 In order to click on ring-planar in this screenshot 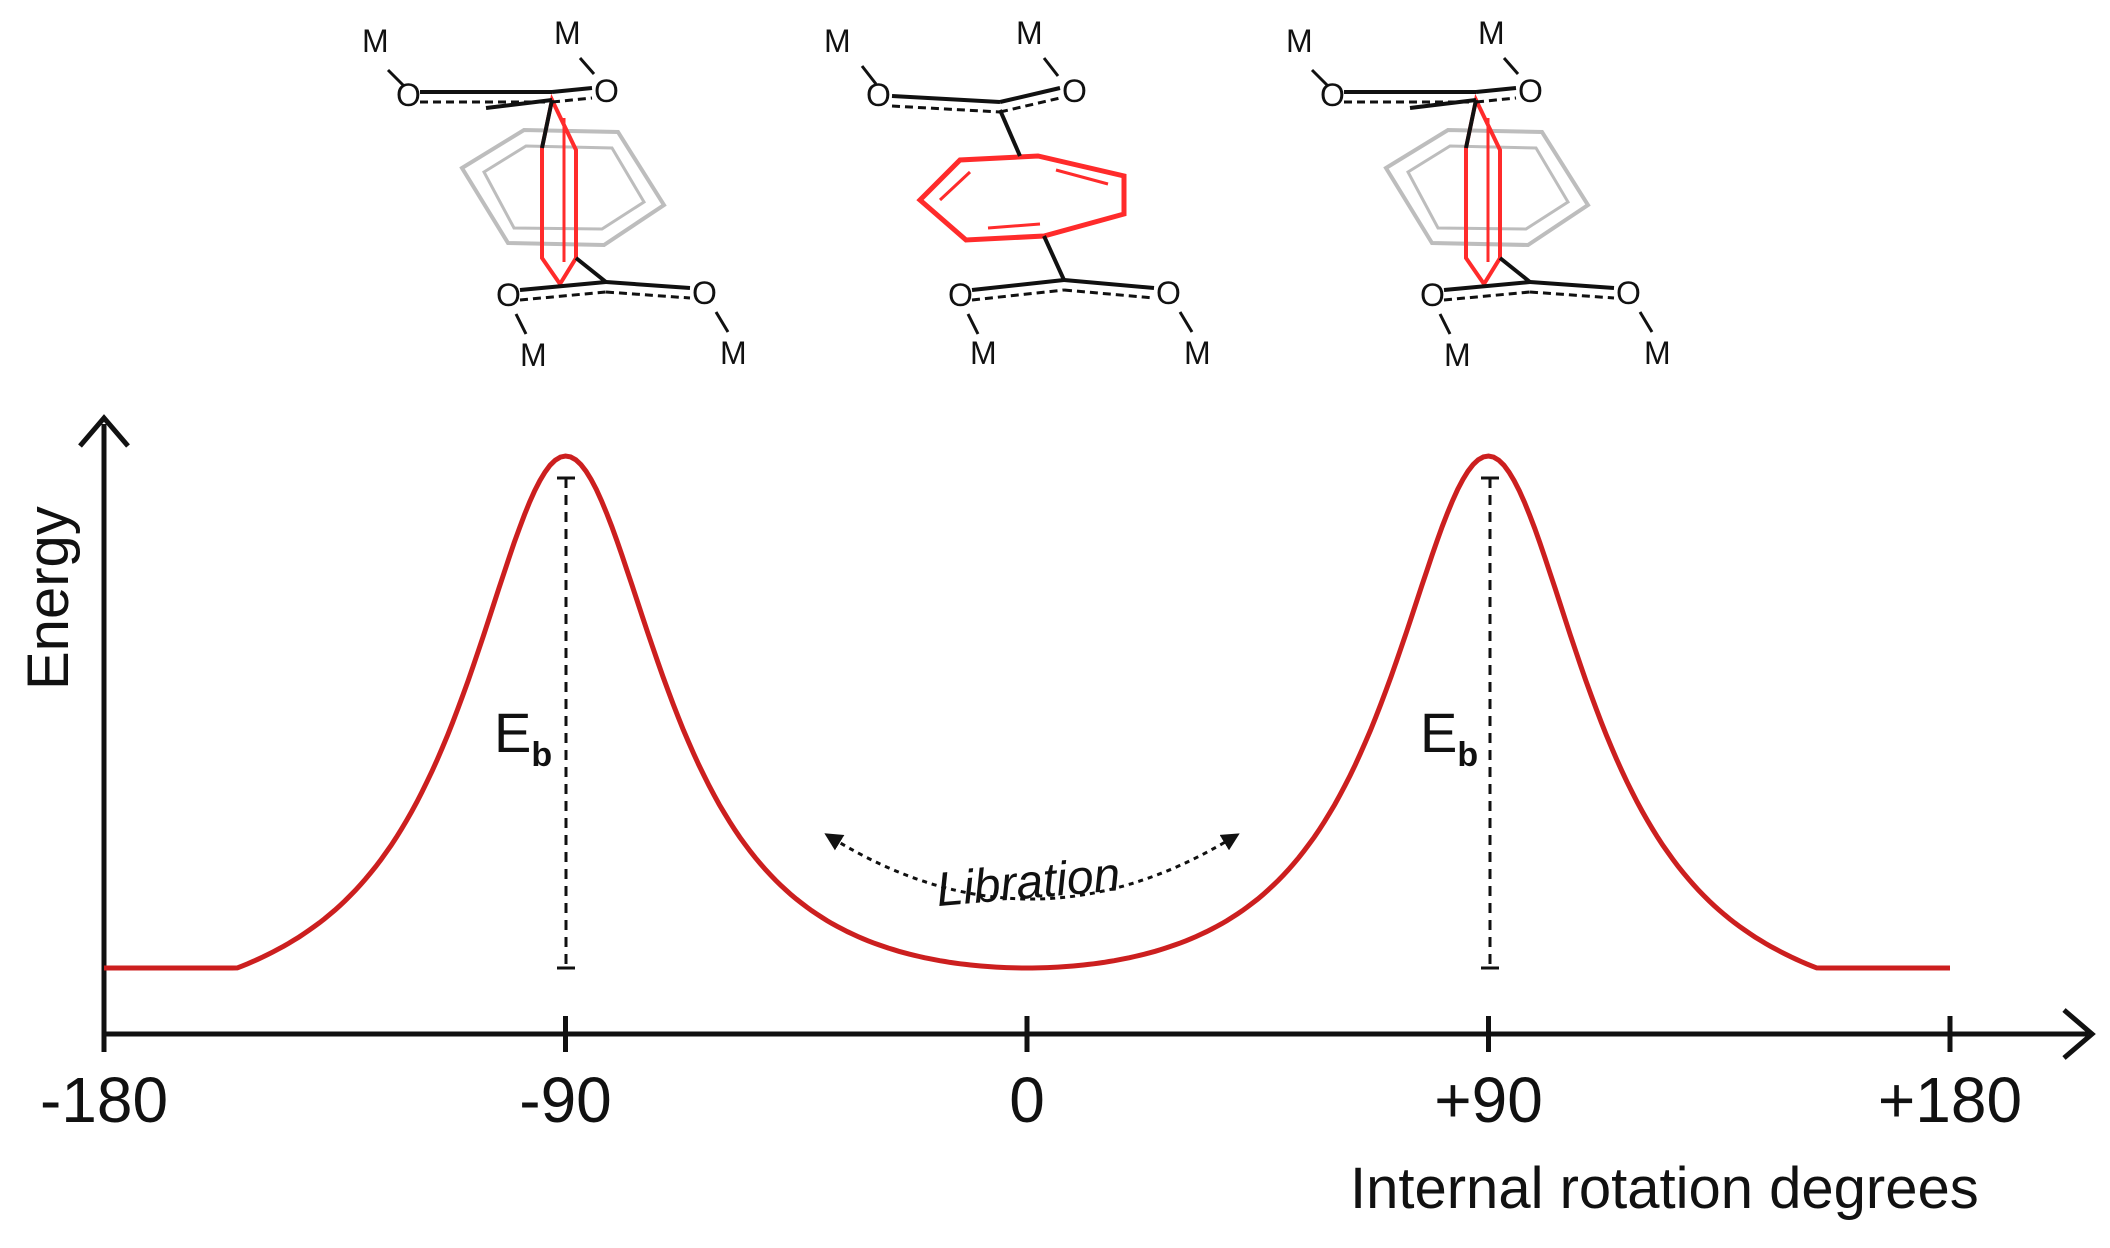, I will do `click(1021, 198)`.